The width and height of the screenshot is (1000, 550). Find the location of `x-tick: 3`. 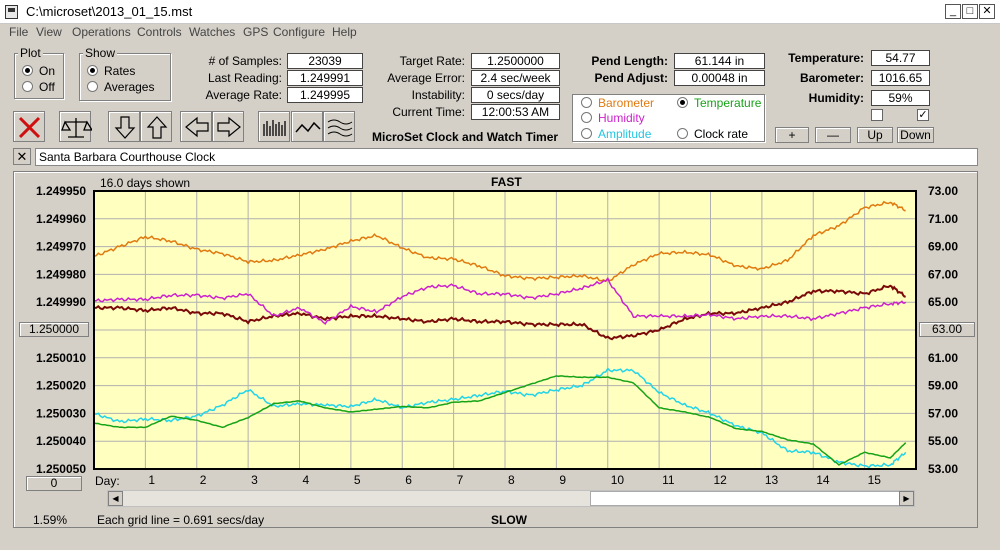

x-tick: 3 is located at coordinates (254, 480).